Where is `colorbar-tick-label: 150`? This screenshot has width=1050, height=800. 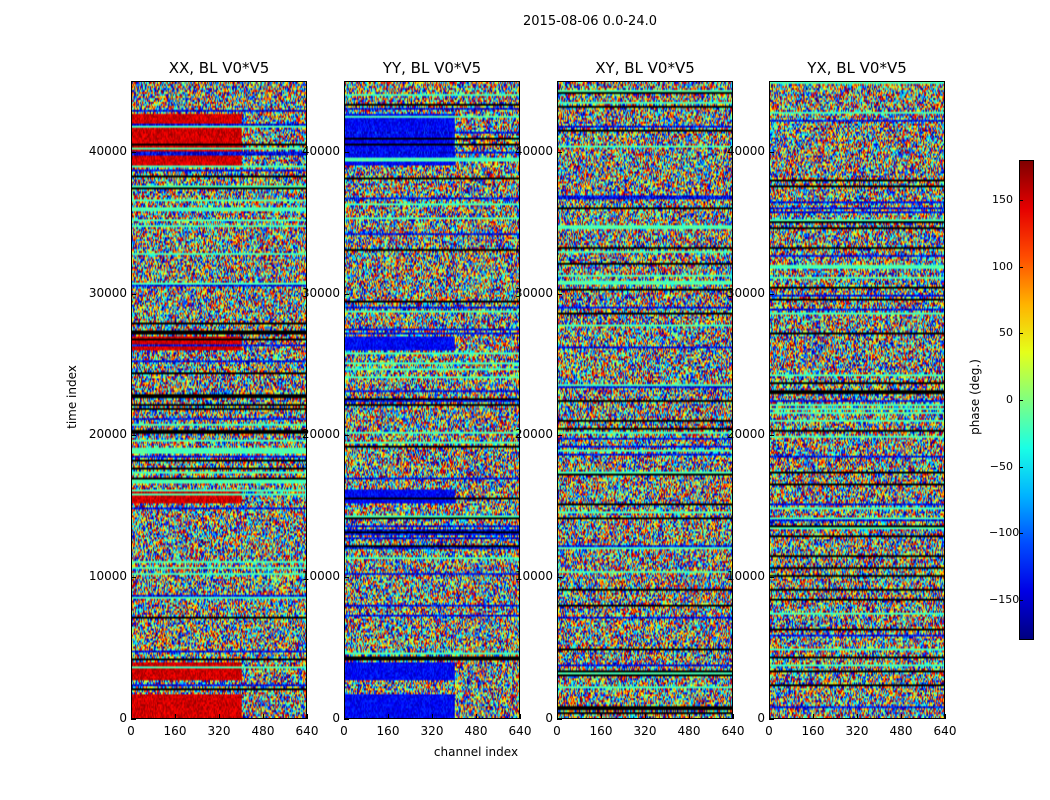 colorbar-tick-label: 150 is located at coordinates (1002, 199).